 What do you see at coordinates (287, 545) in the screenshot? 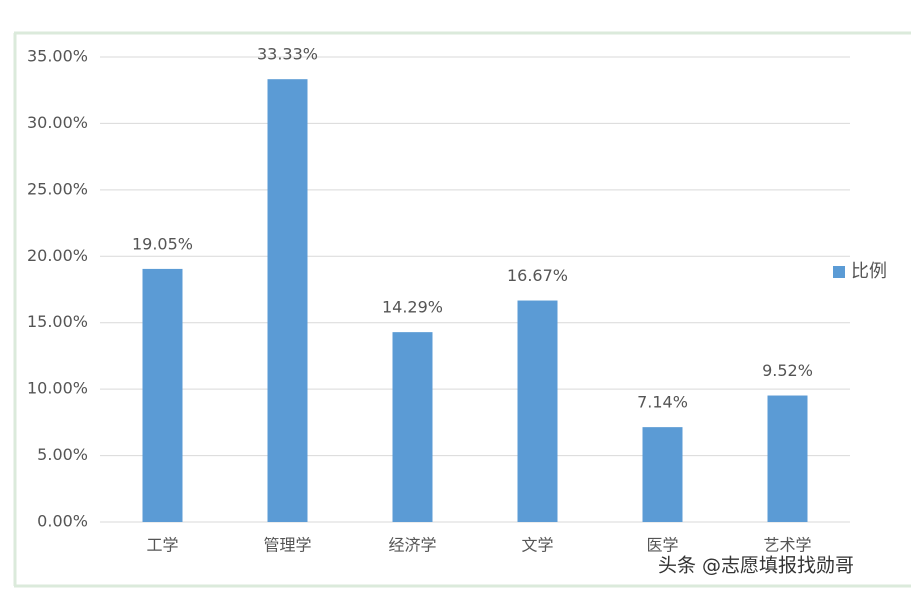
I see `x-tick-label: 管理学` at bounding box center [287, 545].